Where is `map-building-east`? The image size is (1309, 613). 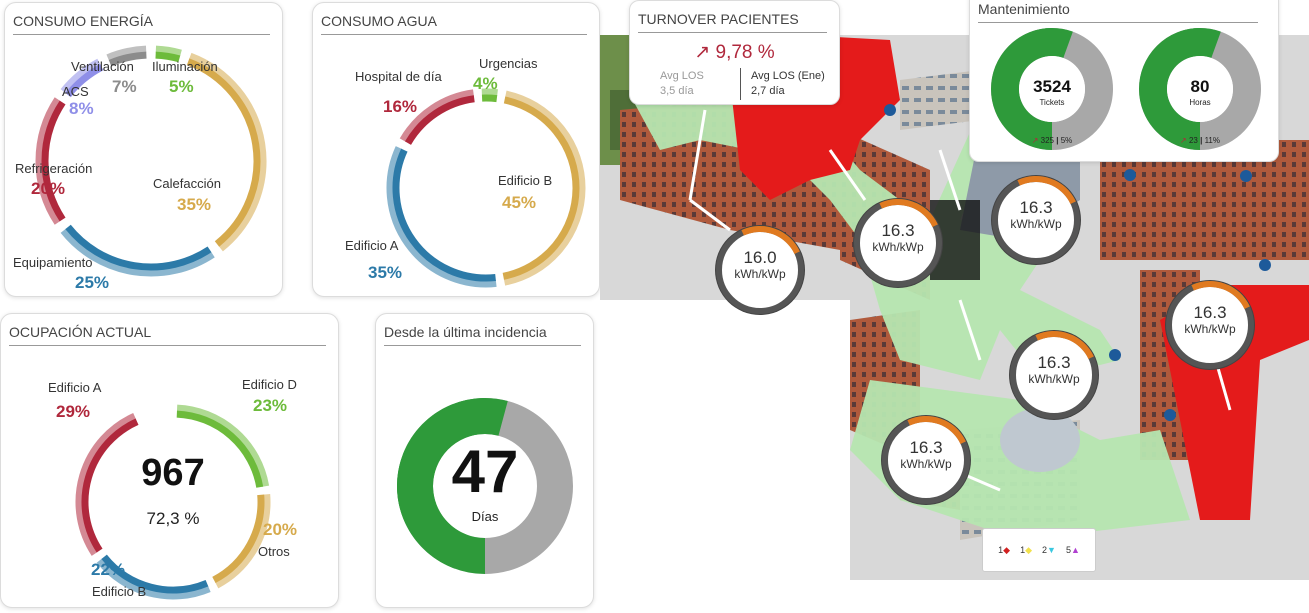
map-building-east is located at coordinates (1160, 205).